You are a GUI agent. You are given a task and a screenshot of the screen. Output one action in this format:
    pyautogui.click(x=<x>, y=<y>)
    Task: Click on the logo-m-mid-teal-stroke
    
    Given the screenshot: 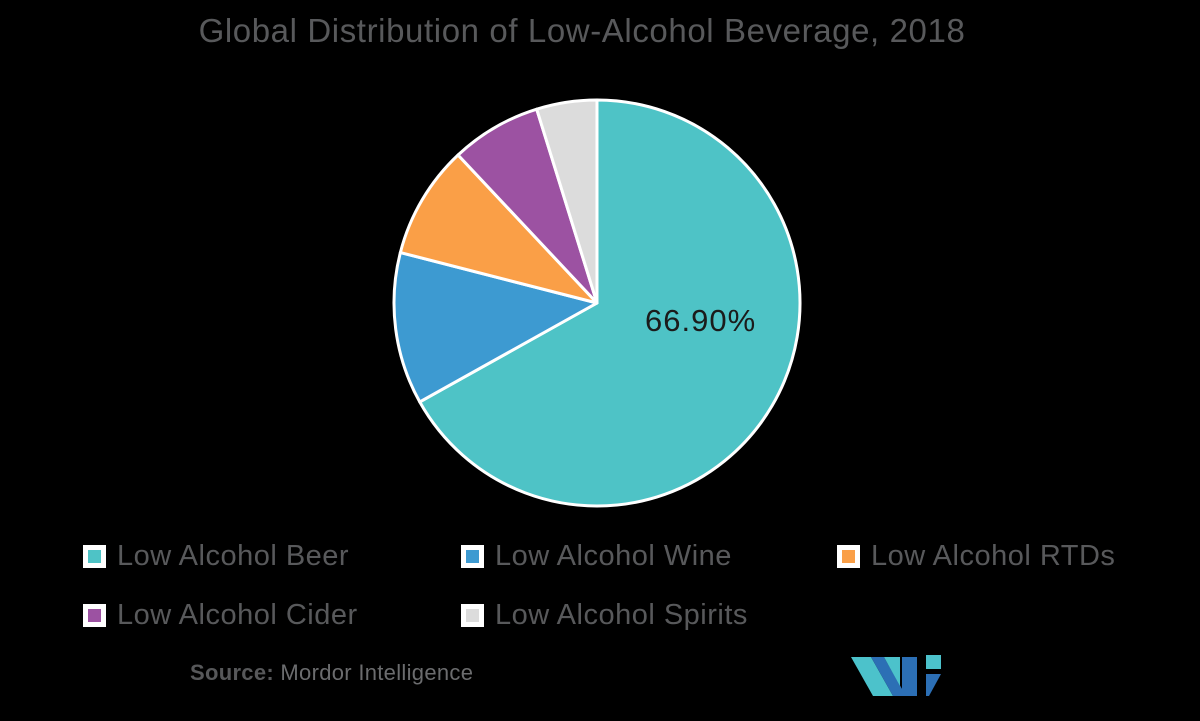 What is the action you would take?
    pyautogui.click(x=892, y=671)
    